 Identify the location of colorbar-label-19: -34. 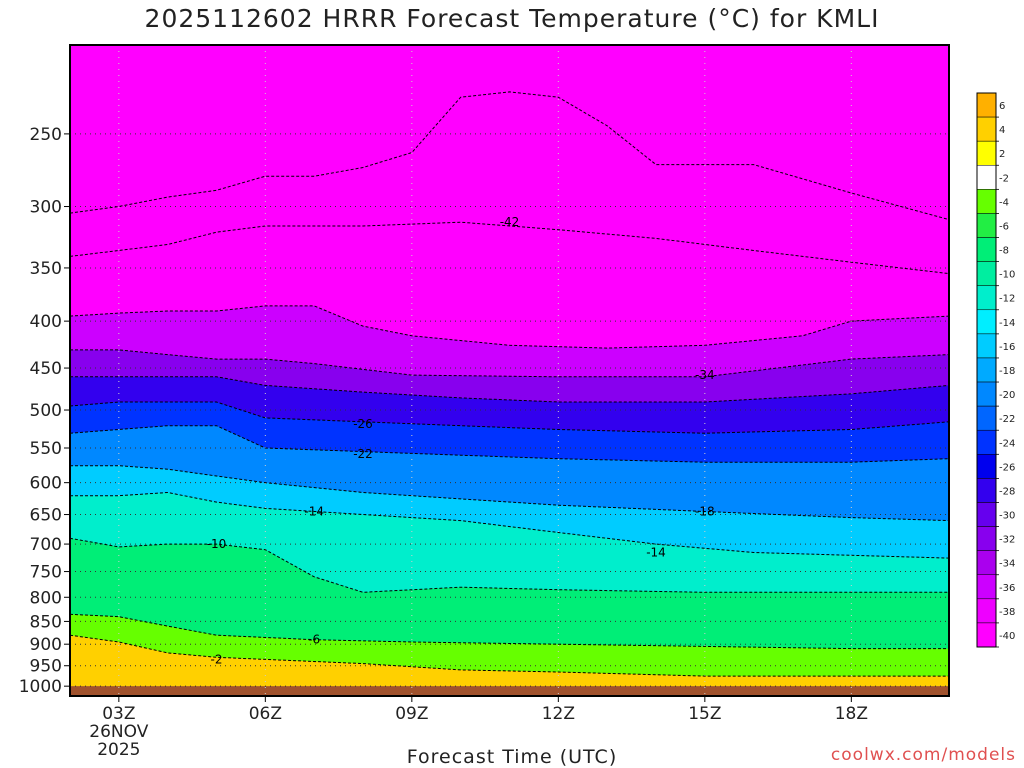
(1007, 564).